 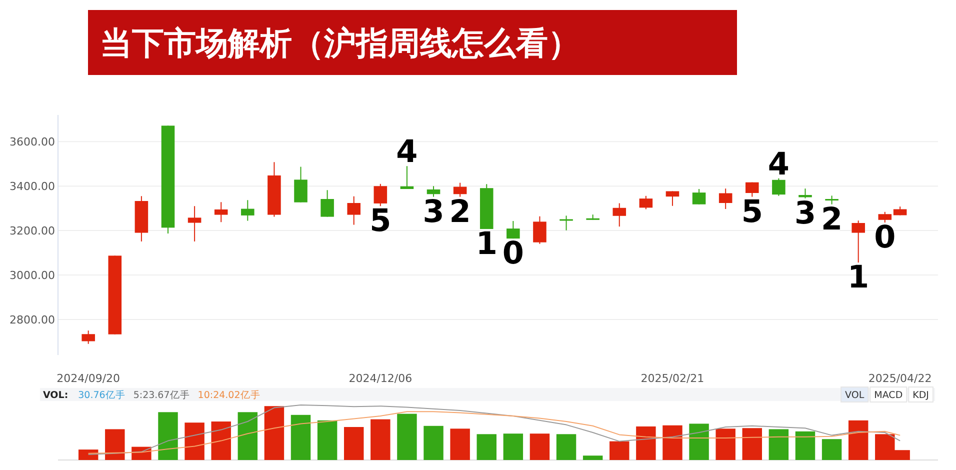 I want to click on text: KDJ, so click(x=920, y=395).